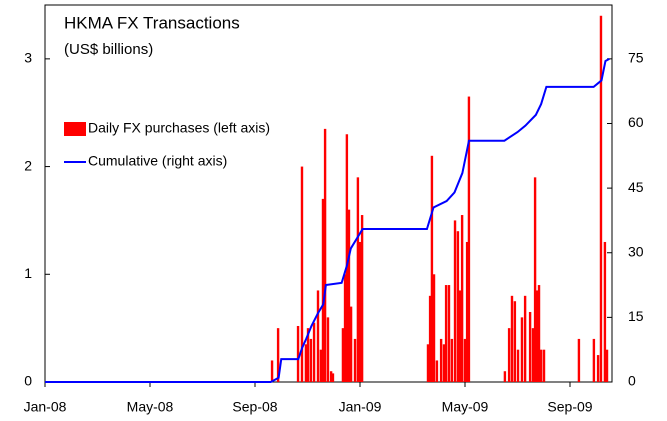  I want to click on x-tick-label: Jan-09, so click(360, 407).